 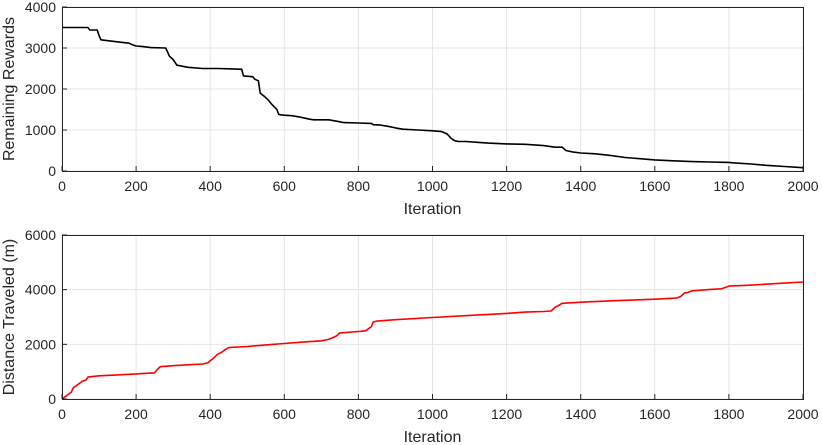 I want to click on y-tick-label: 6000, so click(x=40, y=235).